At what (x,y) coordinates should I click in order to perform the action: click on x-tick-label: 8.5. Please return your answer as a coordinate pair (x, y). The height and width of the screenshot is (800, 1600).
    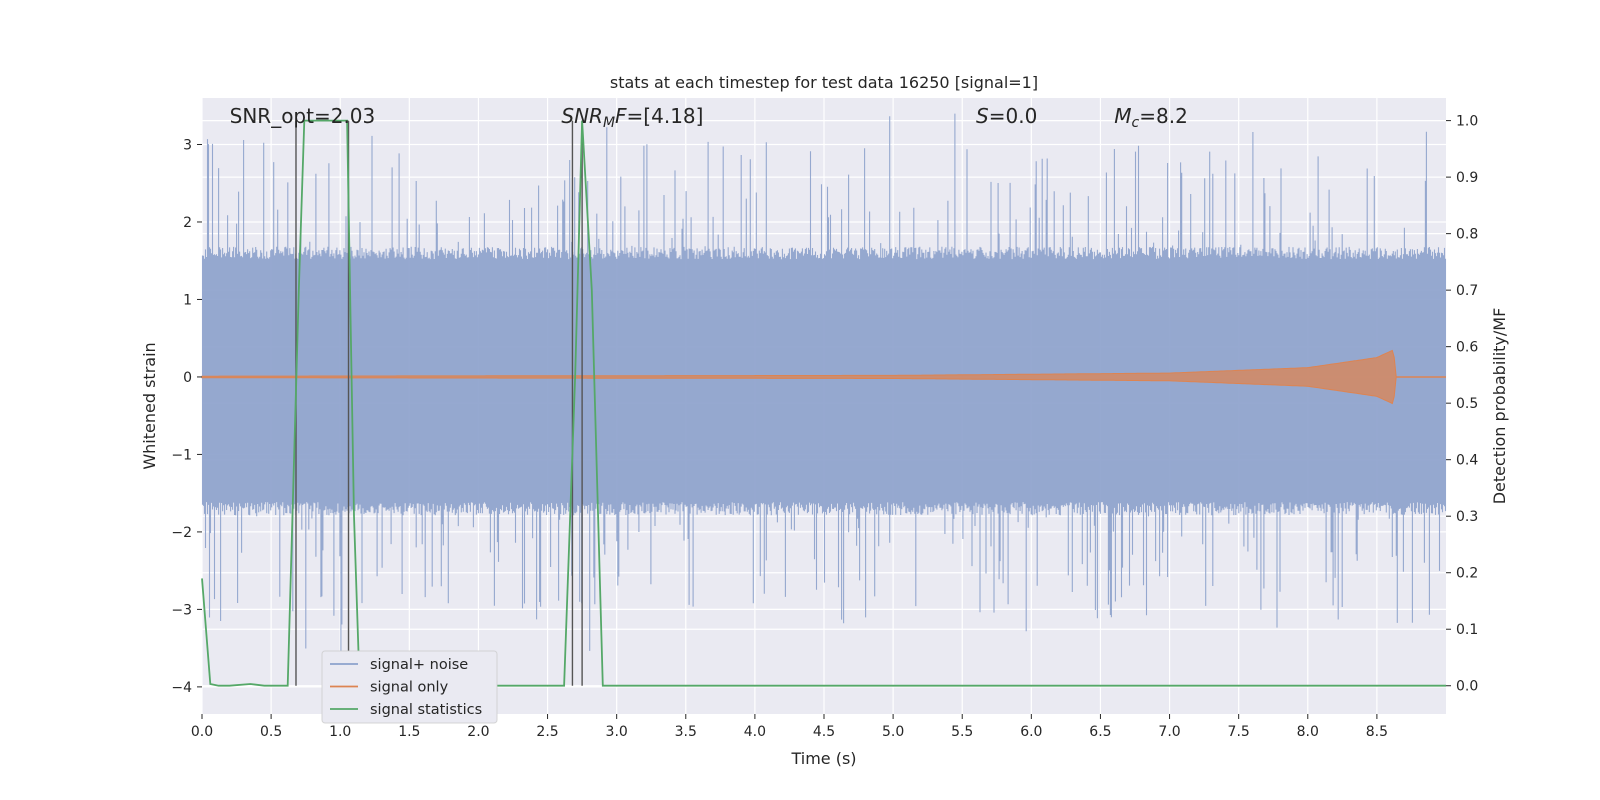
    Looking at the image, I should click on (1377, 732).